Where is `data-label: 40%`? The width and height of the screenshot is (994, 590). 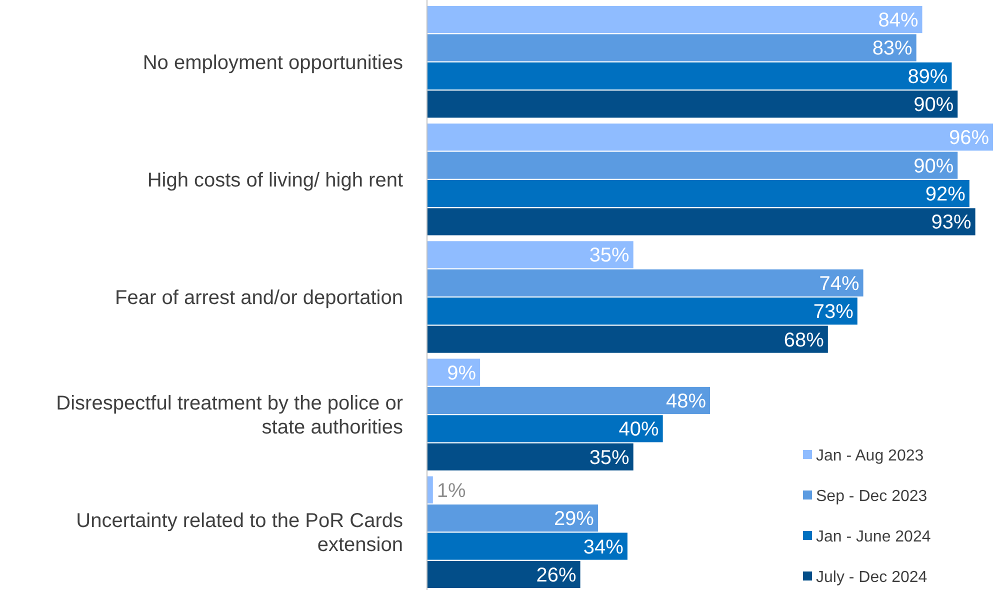 data-label: 40% is located at coordinates (639, 429).